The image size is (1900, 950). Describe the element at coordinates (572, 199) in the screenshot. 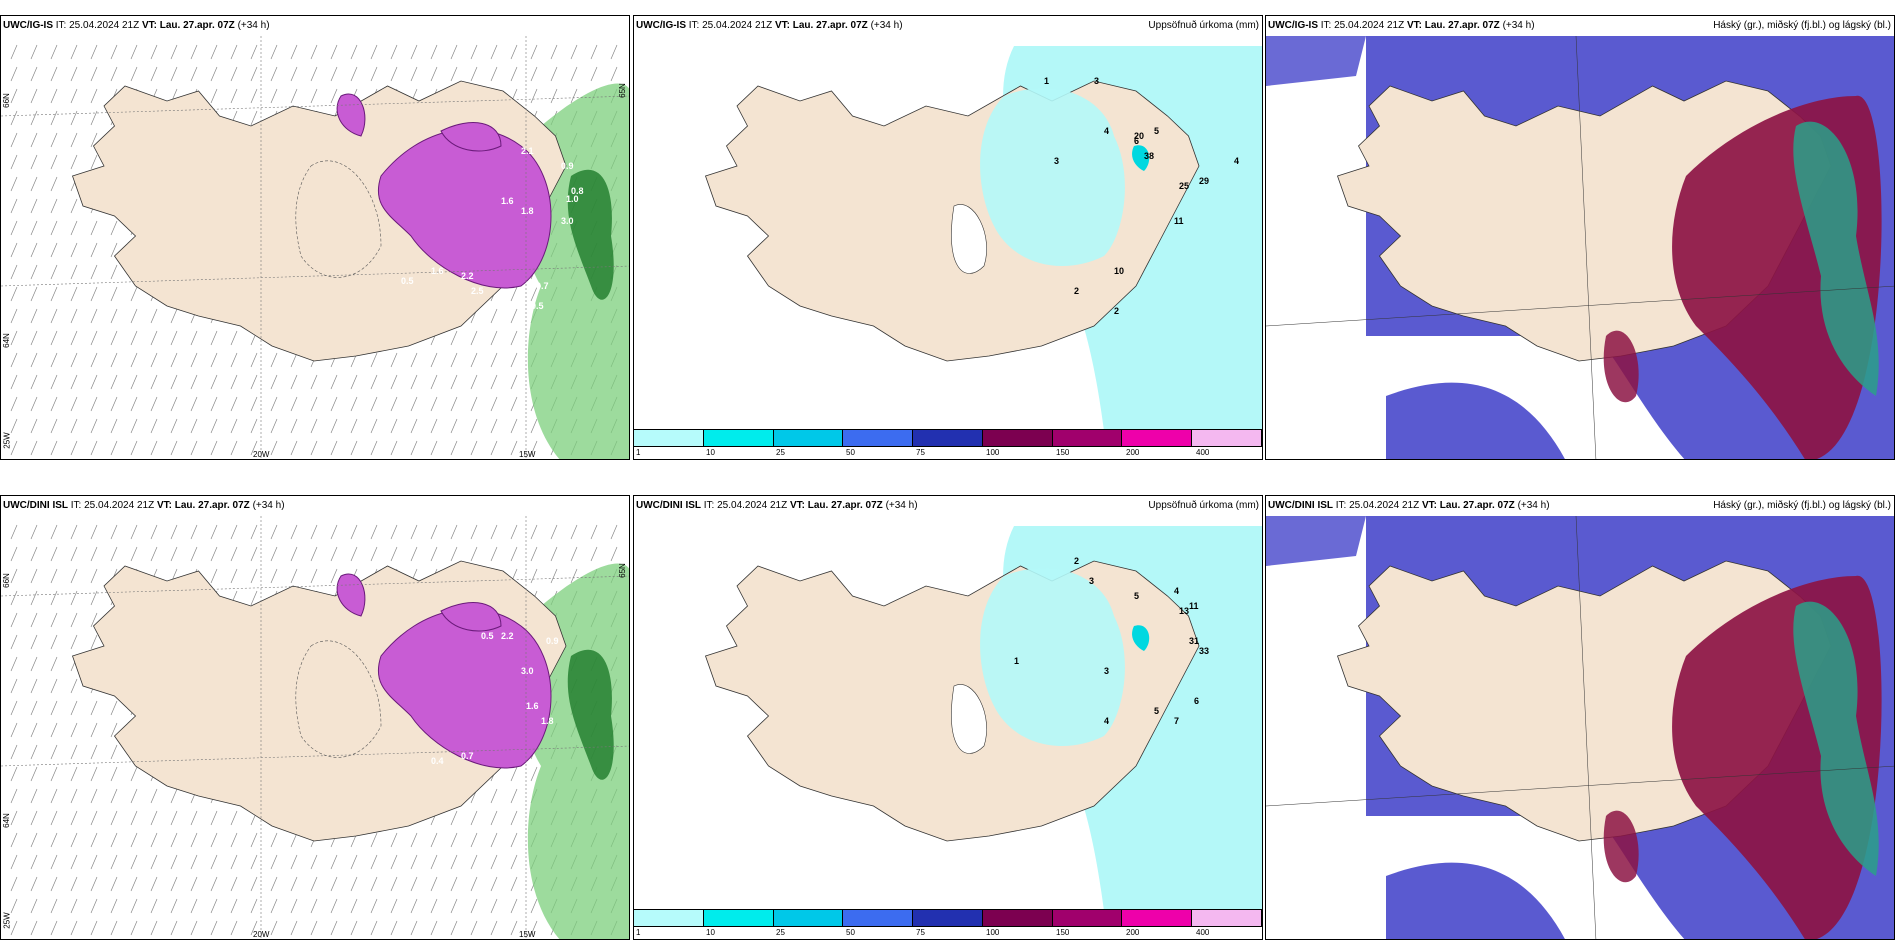

I see `map-value-label: 1.0` at that location.